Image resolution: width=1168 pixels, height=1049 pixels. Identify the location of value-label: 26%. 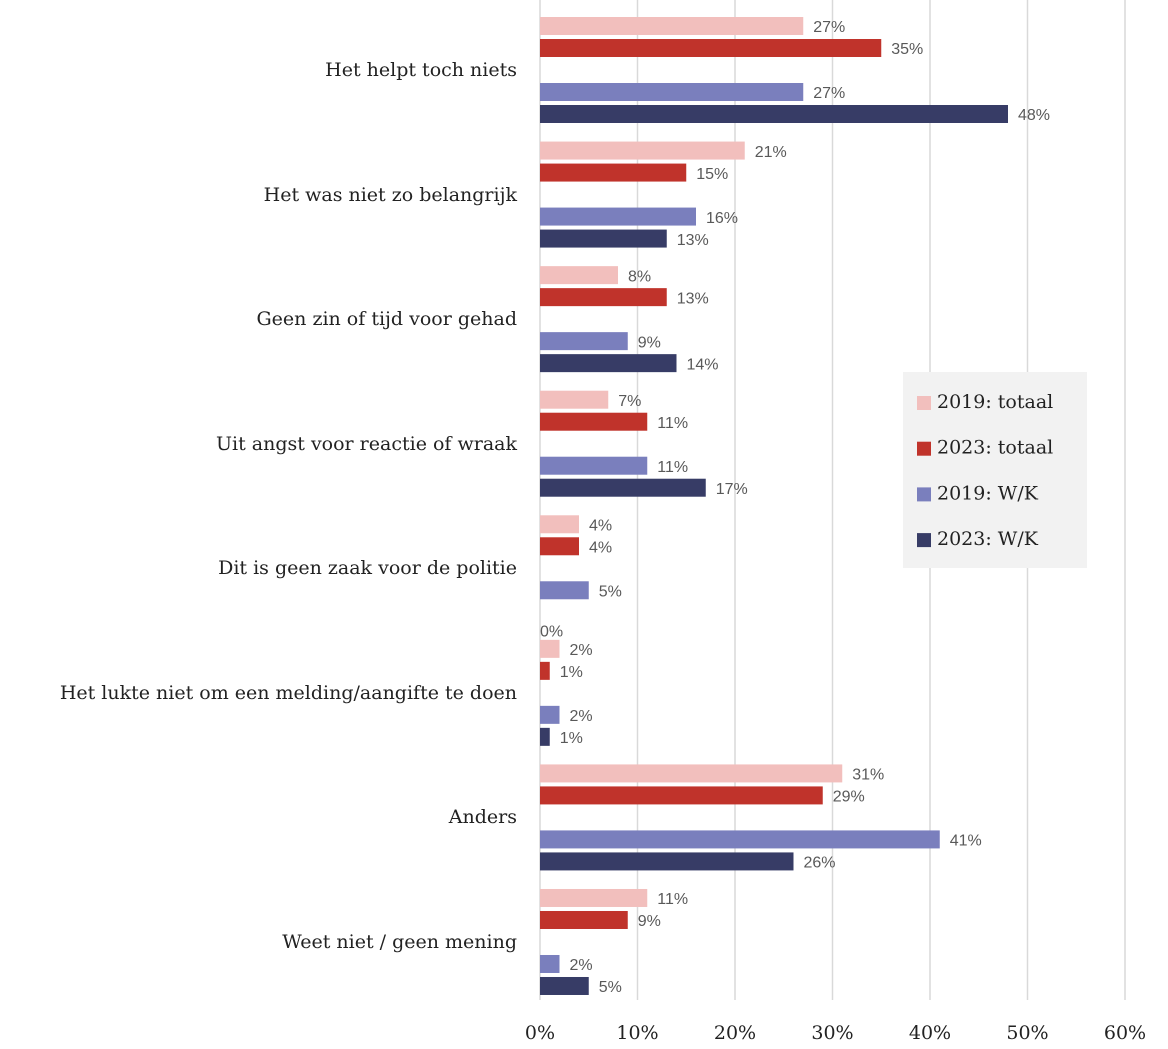
(820, 863).